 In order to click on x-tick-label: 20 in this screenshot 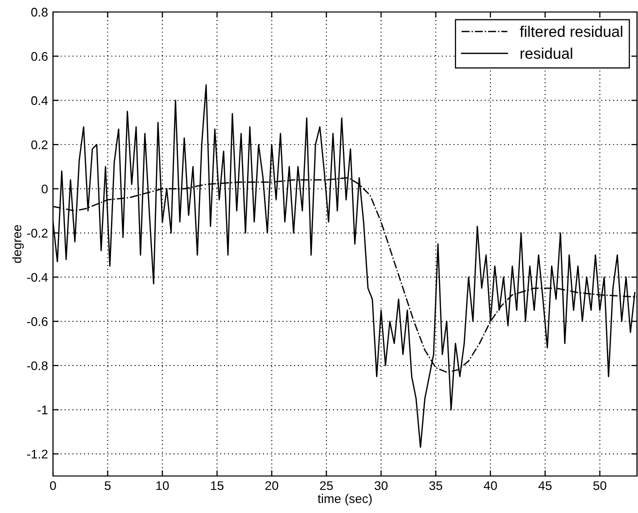, I will do `click(271, 485)`.